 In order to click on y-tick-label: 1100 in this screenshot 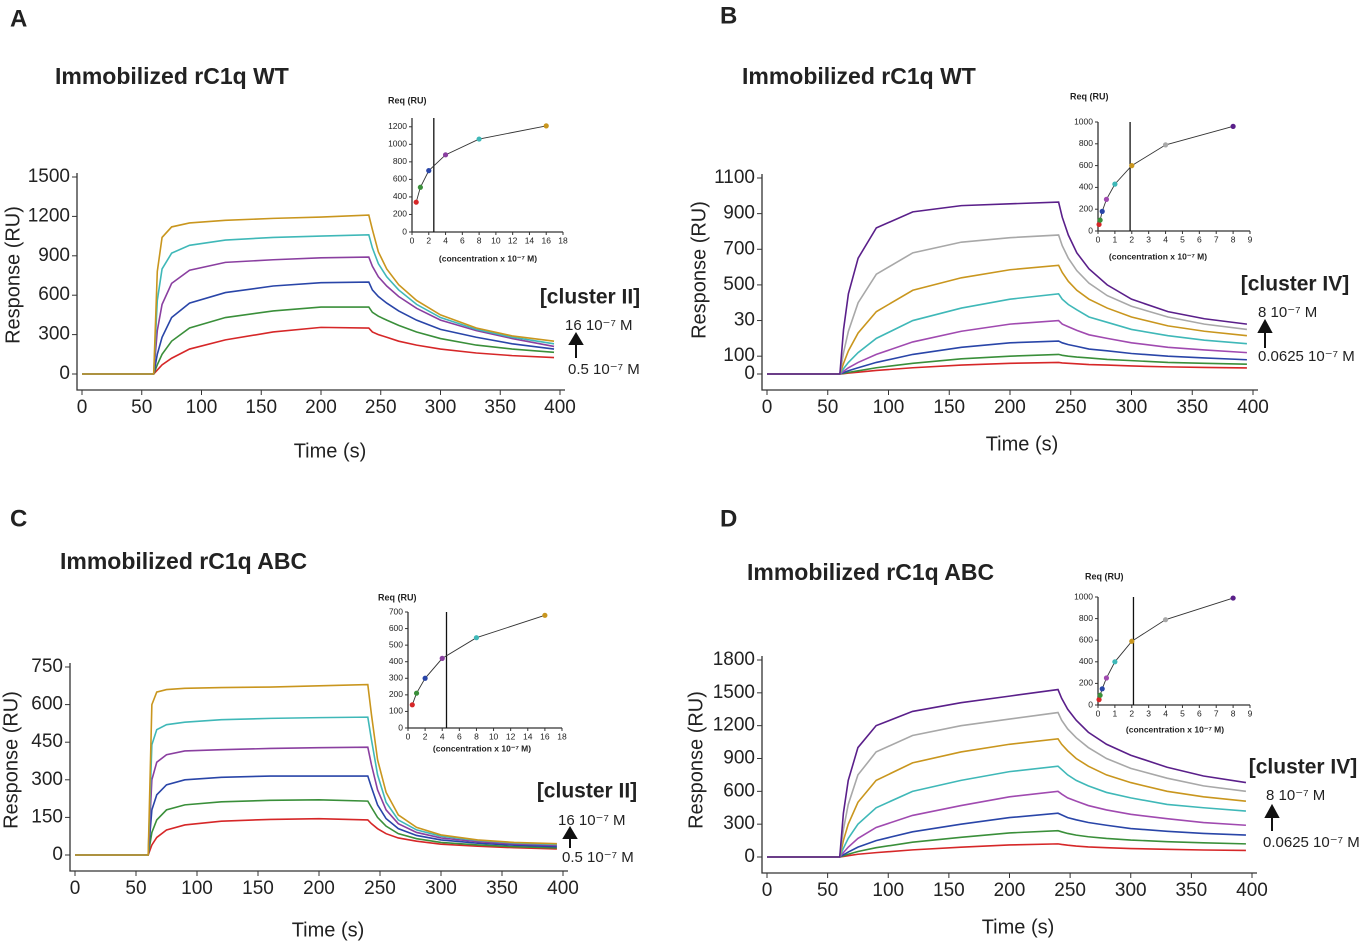, I will do `click(734, 177)`.